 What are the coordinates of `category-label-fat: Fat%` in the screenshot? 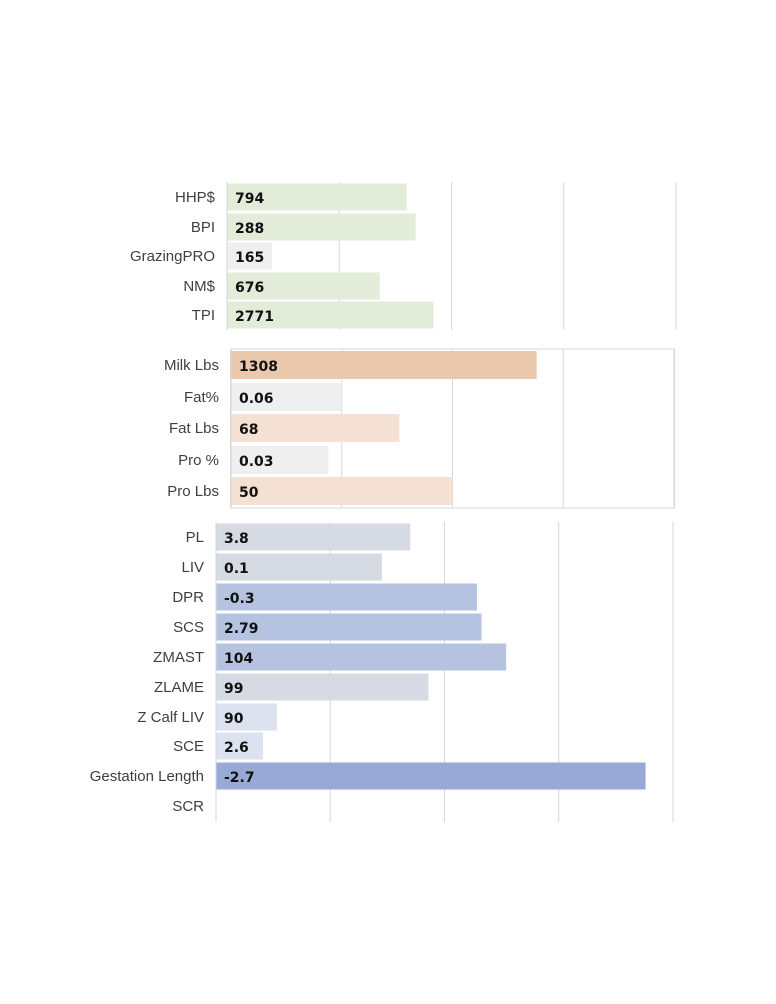 It's located at (201, 397).